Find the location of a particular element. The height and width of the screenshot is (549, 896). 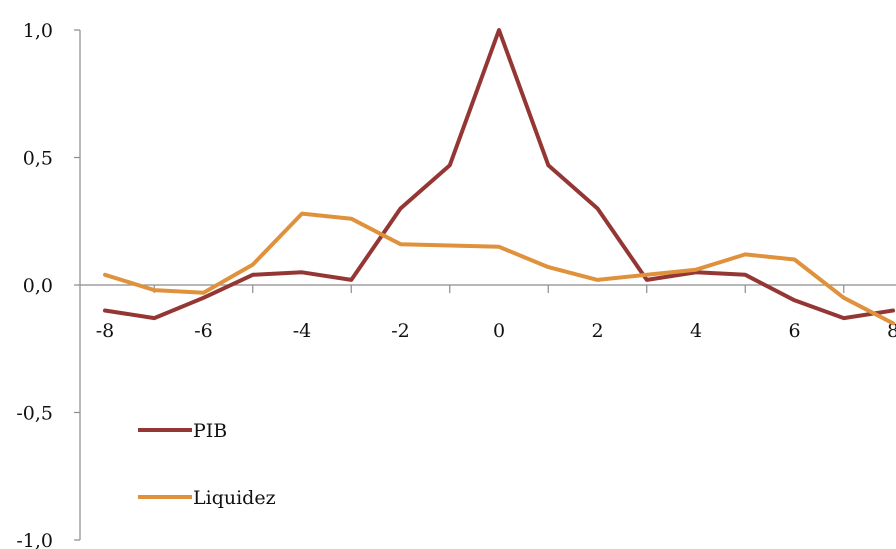

legend-label-pib: PIB is located at coordinates (210, 431).